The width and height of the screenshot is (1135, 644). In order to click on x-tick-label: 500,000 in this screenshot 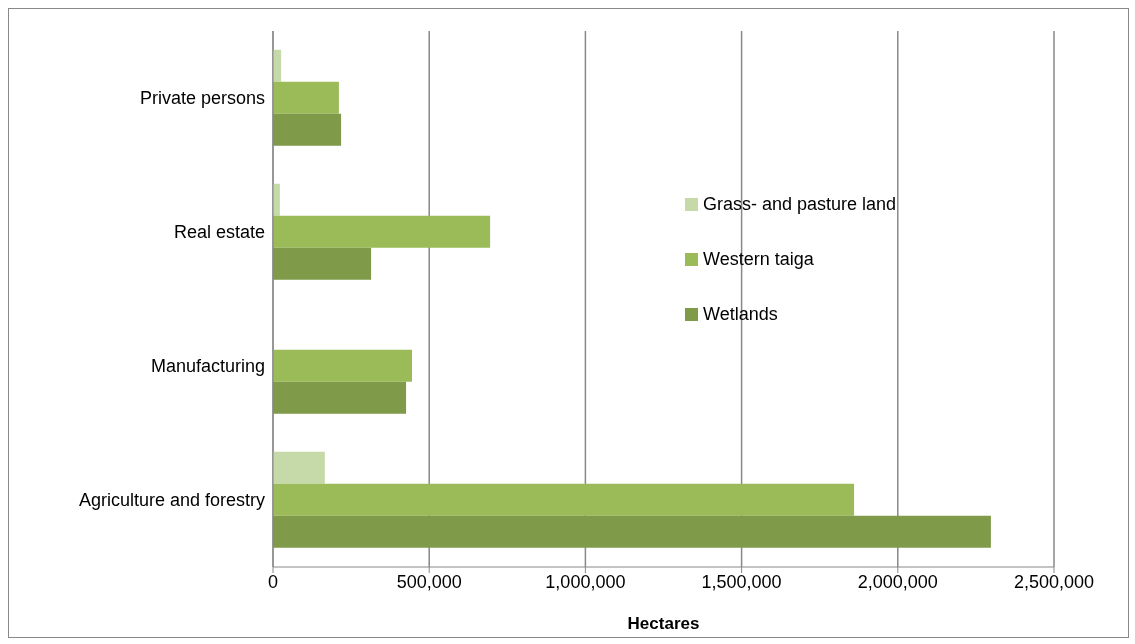, I will do `click(429, 581)`.